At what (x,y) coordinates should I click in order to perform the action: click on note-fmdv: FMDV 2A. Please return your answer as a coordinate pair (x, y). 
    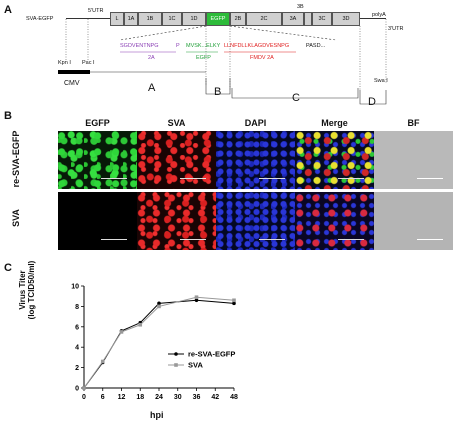
    Looking at the image, I should click on (262, 58).